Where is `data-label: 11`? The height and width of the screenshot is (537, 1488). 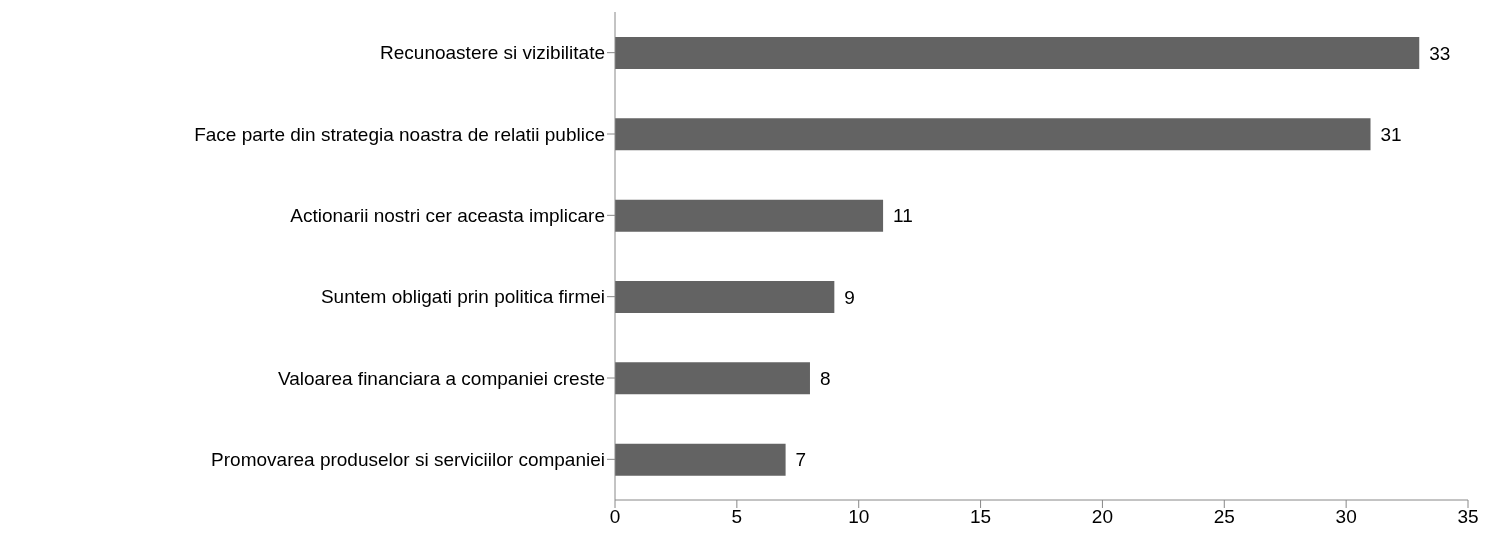
data-label: 11 is located at coordinates (903, 216).